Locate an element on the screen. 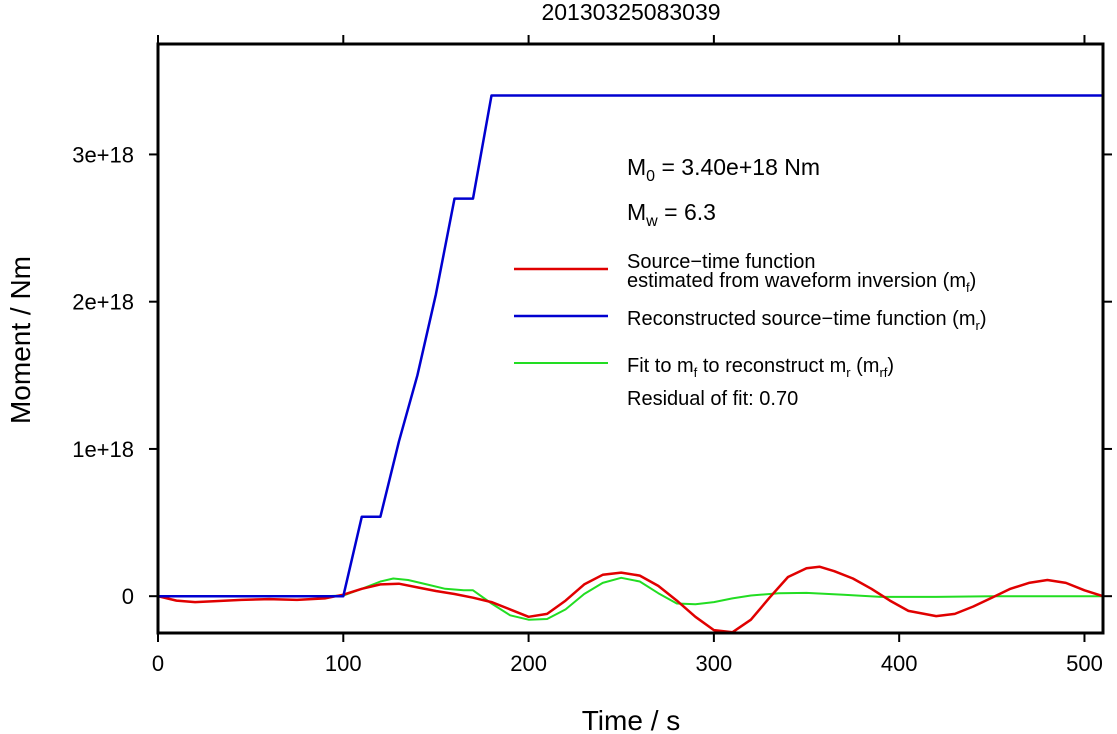 The height and width of the screenshot is (734, 1117). x-tick-label: 400 is located at coordinates (899, 663).